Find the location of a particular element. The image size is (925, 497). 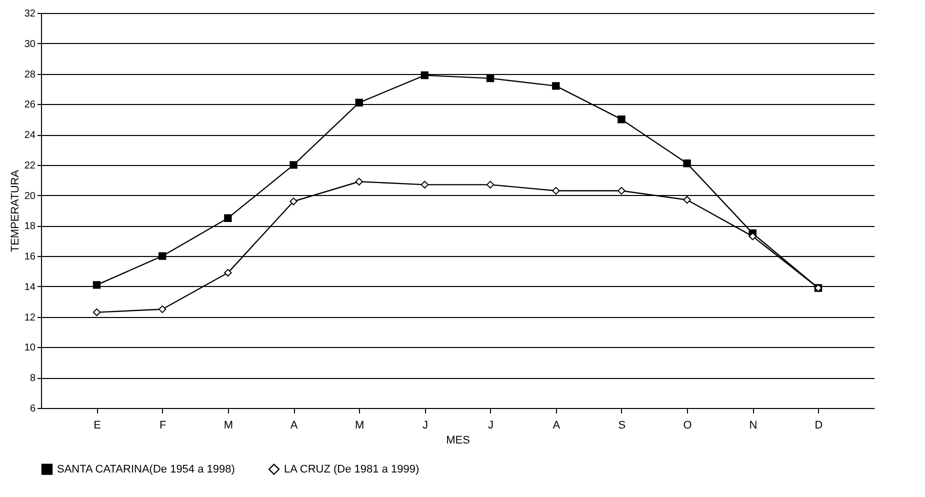

x-tick-label: F is located at coordinates (162, 426).